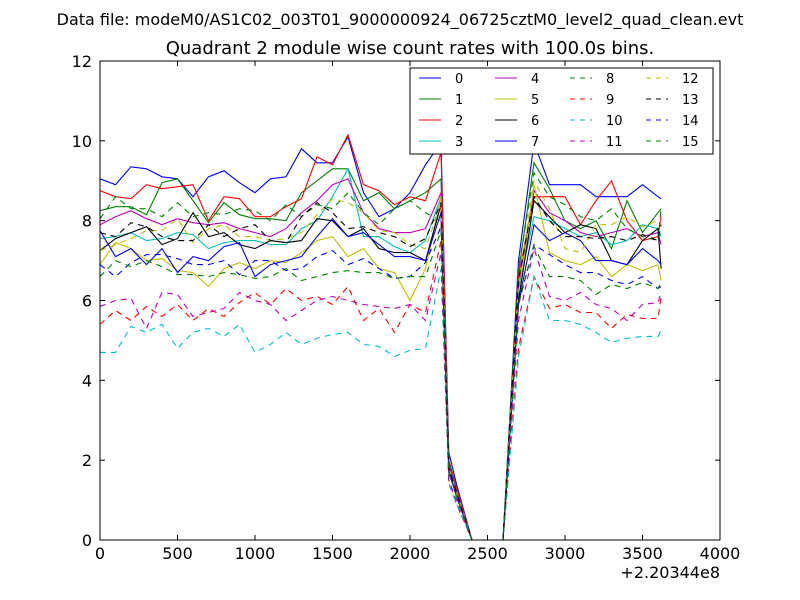 The width and height of the screenshot is (800, 600). Describe the element at coordinates (87, 540) in the screenshot. I see `y-tick-label: 0` at that location.